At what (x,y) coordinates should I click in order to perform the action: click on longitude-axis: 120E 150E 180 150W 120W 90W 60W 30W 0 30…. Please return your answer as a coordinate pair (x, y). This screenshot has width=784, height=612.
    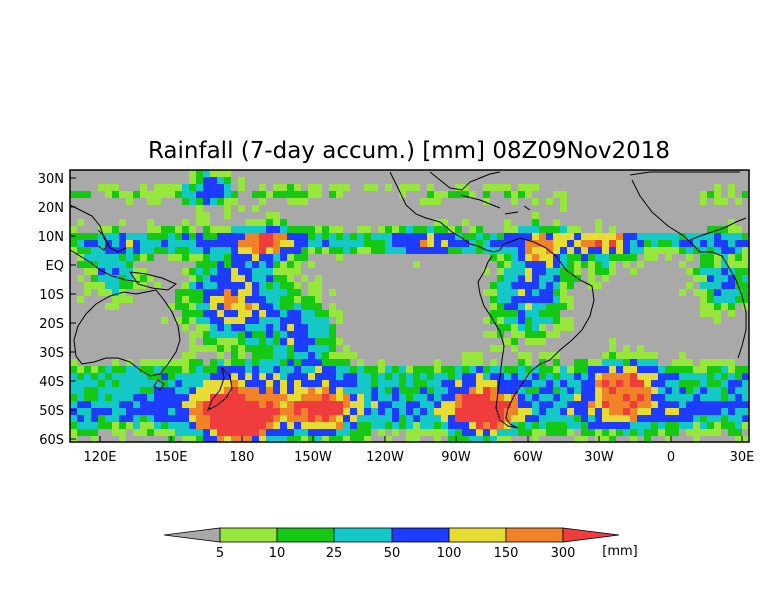
    Looking at the image, I should click on (418, 457).